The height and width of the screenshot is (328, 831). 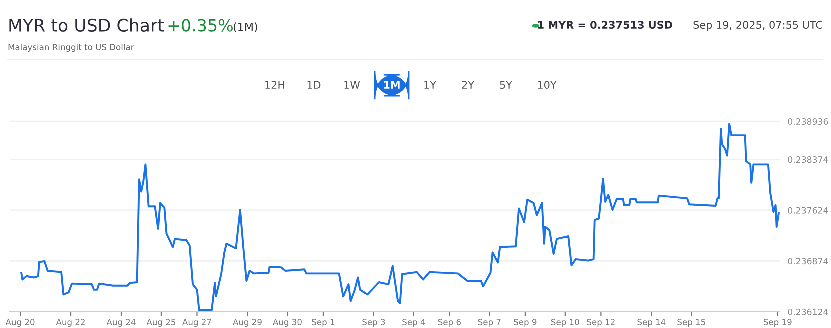 What do you see at coordinates (121, 323) in the screenshot?
I see `x-tick-label: Aug 24` at bounding box center [121, 323].